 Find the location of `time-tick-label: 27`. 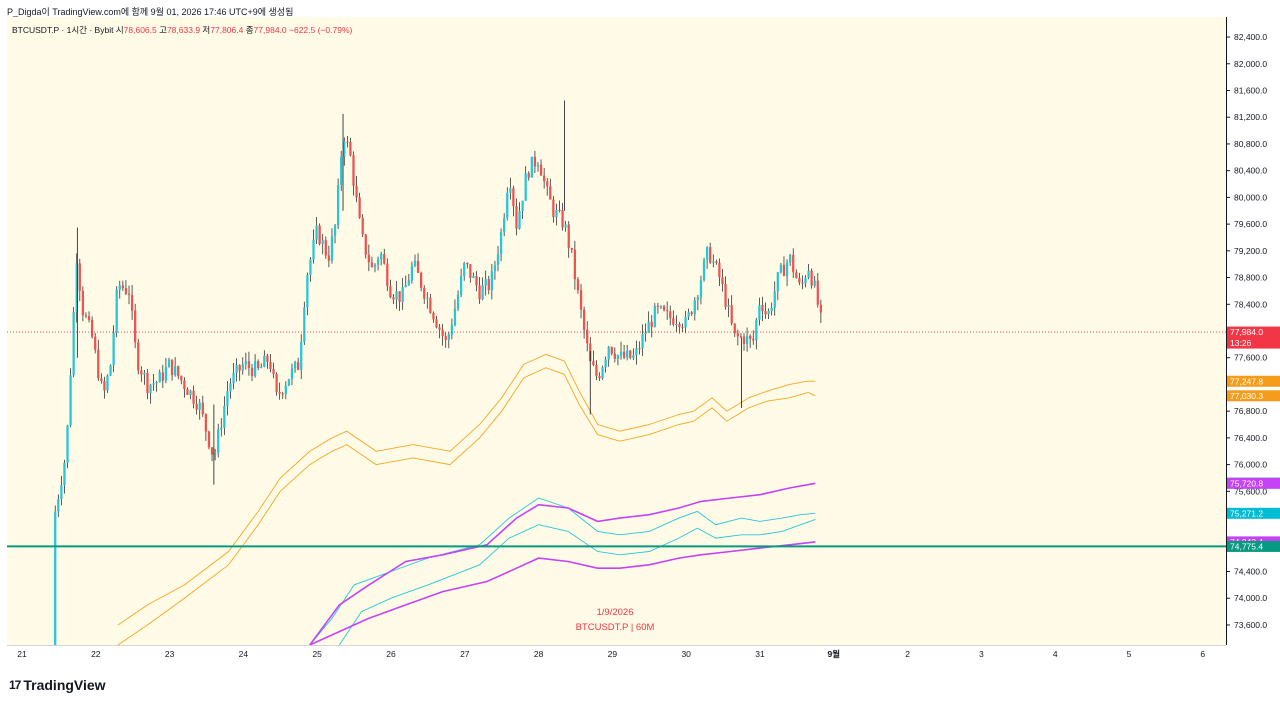

time-tick-label: 27 is located at coordinates (465, 654).